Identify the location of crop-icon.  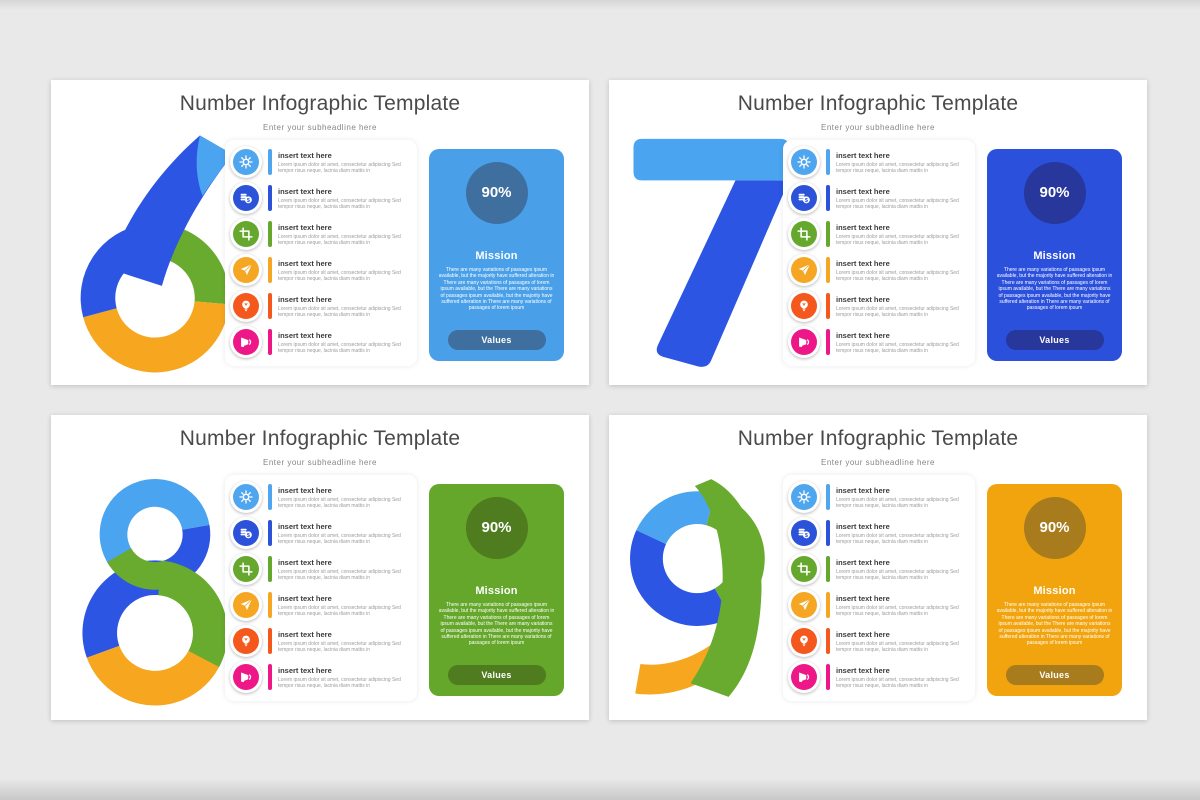
(804, 234).